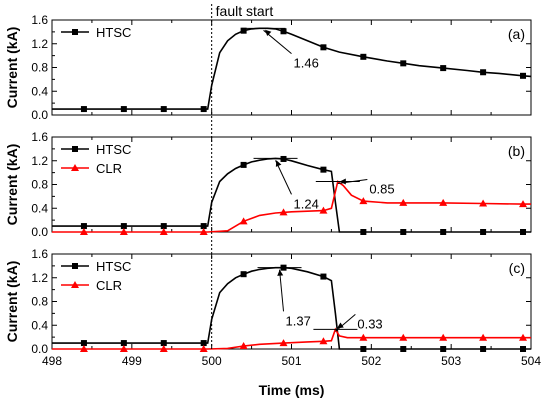 The width and height of the screenshot is (550, 405). I want to click on panel-2-y-tick-label: 0.4, so click(39, 208).